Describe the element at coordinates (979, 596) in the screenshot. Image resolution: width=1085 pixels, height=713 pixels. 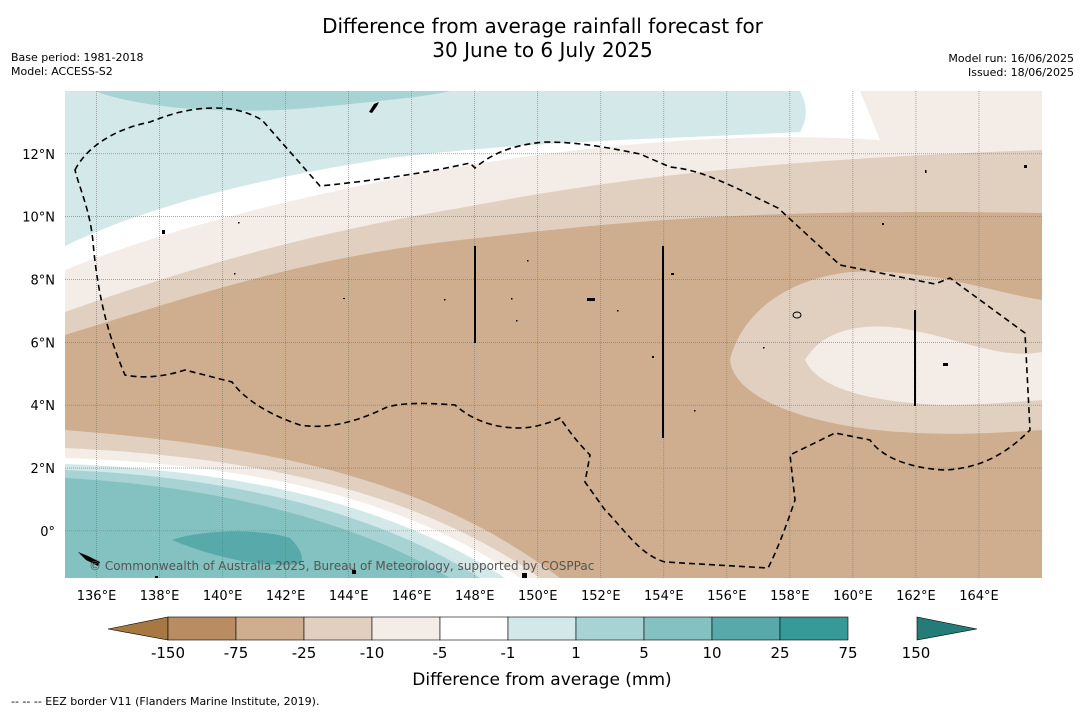
I see `longitude-tick-label: 164°E` at that location.